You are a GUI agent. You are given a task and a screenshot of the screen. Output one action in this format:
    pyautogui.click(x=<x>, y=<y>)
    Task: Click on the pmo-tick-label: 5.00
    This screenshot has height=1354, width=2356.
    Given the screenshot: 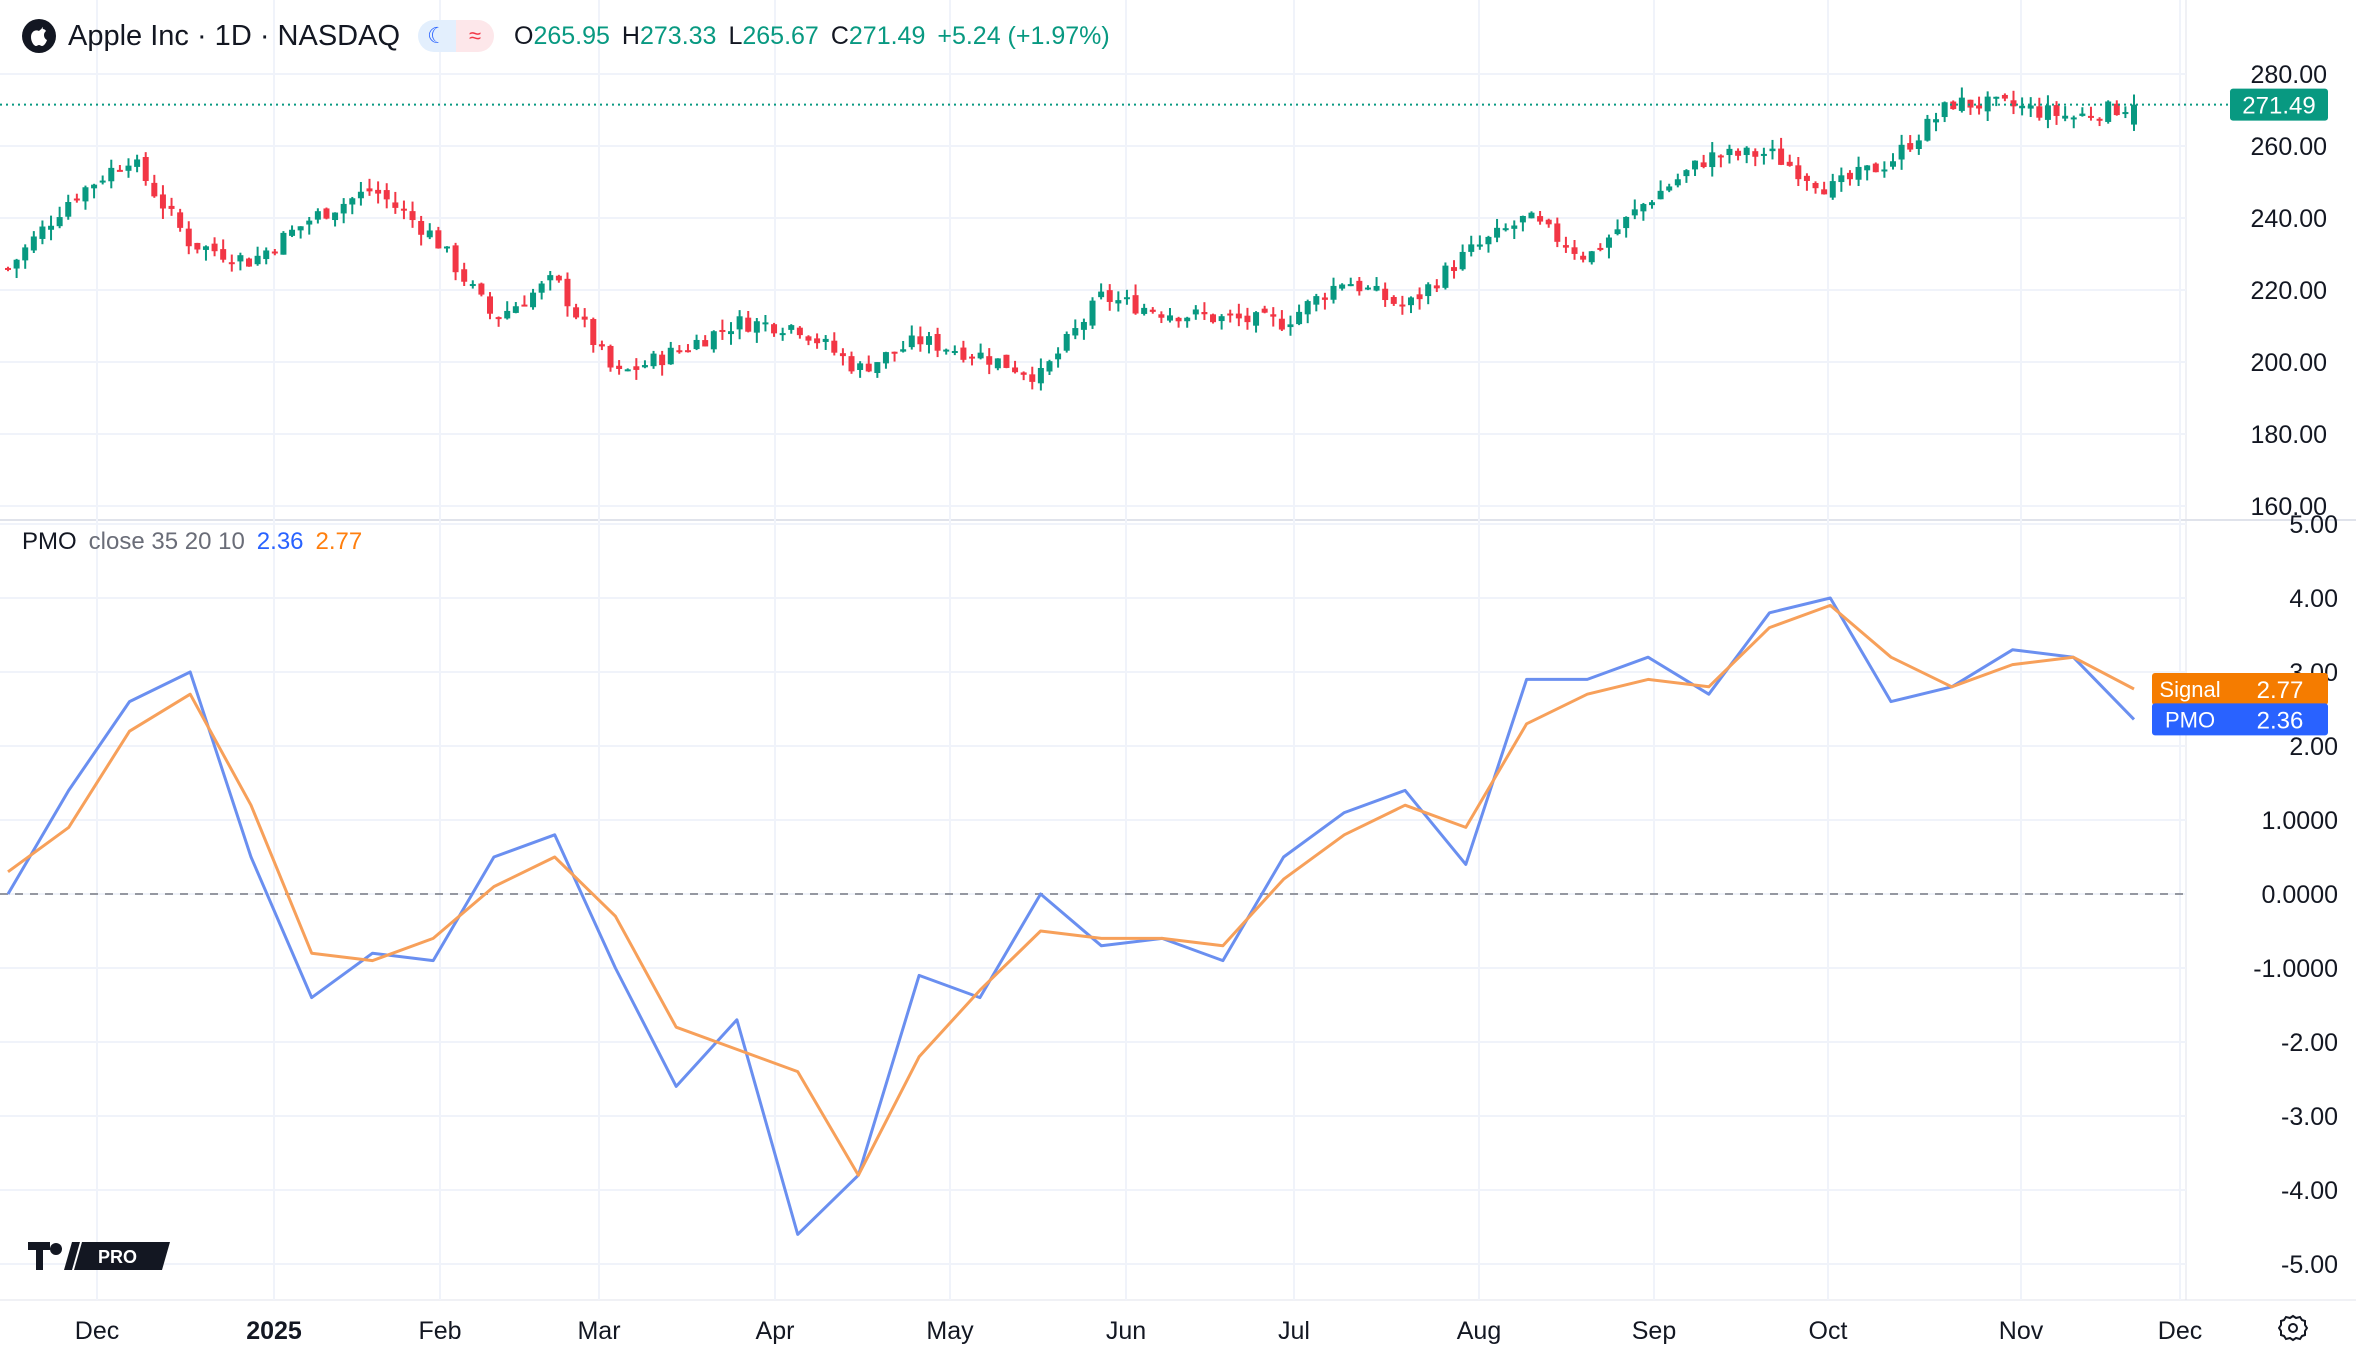 What is the action you would take?
    pyautogui.click(x=2313, y=525)
    